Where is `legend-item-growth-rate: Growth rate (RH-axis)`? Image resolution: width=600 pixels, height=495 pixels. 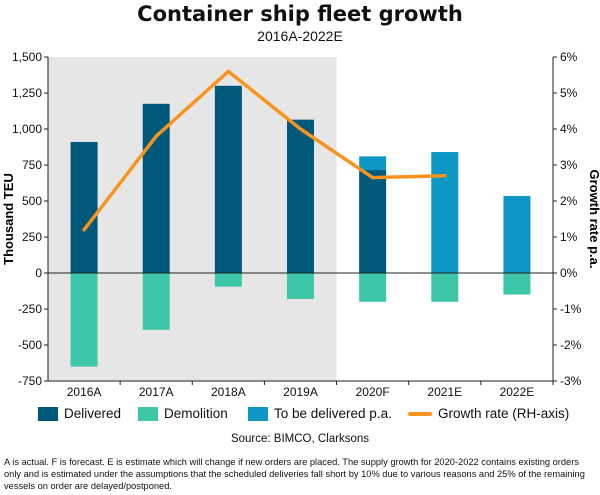
legend-item-growth-rate: Growth rate (RH-axis) is located at coordinates (488, 413).